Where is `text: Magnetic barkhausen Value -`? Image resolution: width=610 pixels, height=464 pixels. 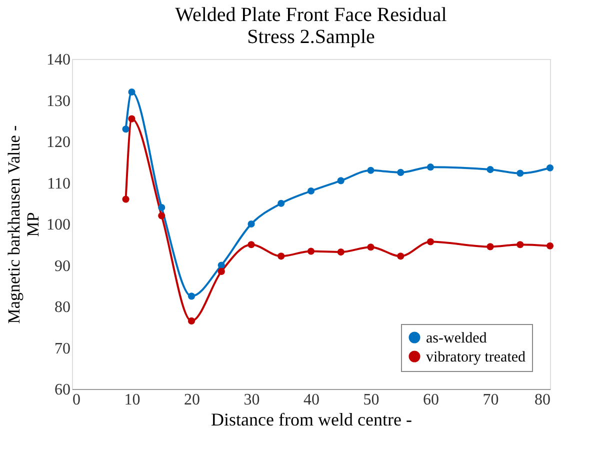
text: Magnetic barkhausen Value - is located at coordinates (14, 224).